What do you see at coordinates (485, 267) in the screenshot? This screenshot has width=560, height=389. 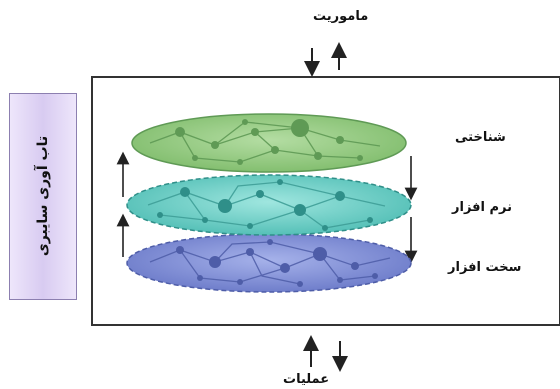 I see `layer-label-hardware: سخت افزار` at bounding box center [485, 267].